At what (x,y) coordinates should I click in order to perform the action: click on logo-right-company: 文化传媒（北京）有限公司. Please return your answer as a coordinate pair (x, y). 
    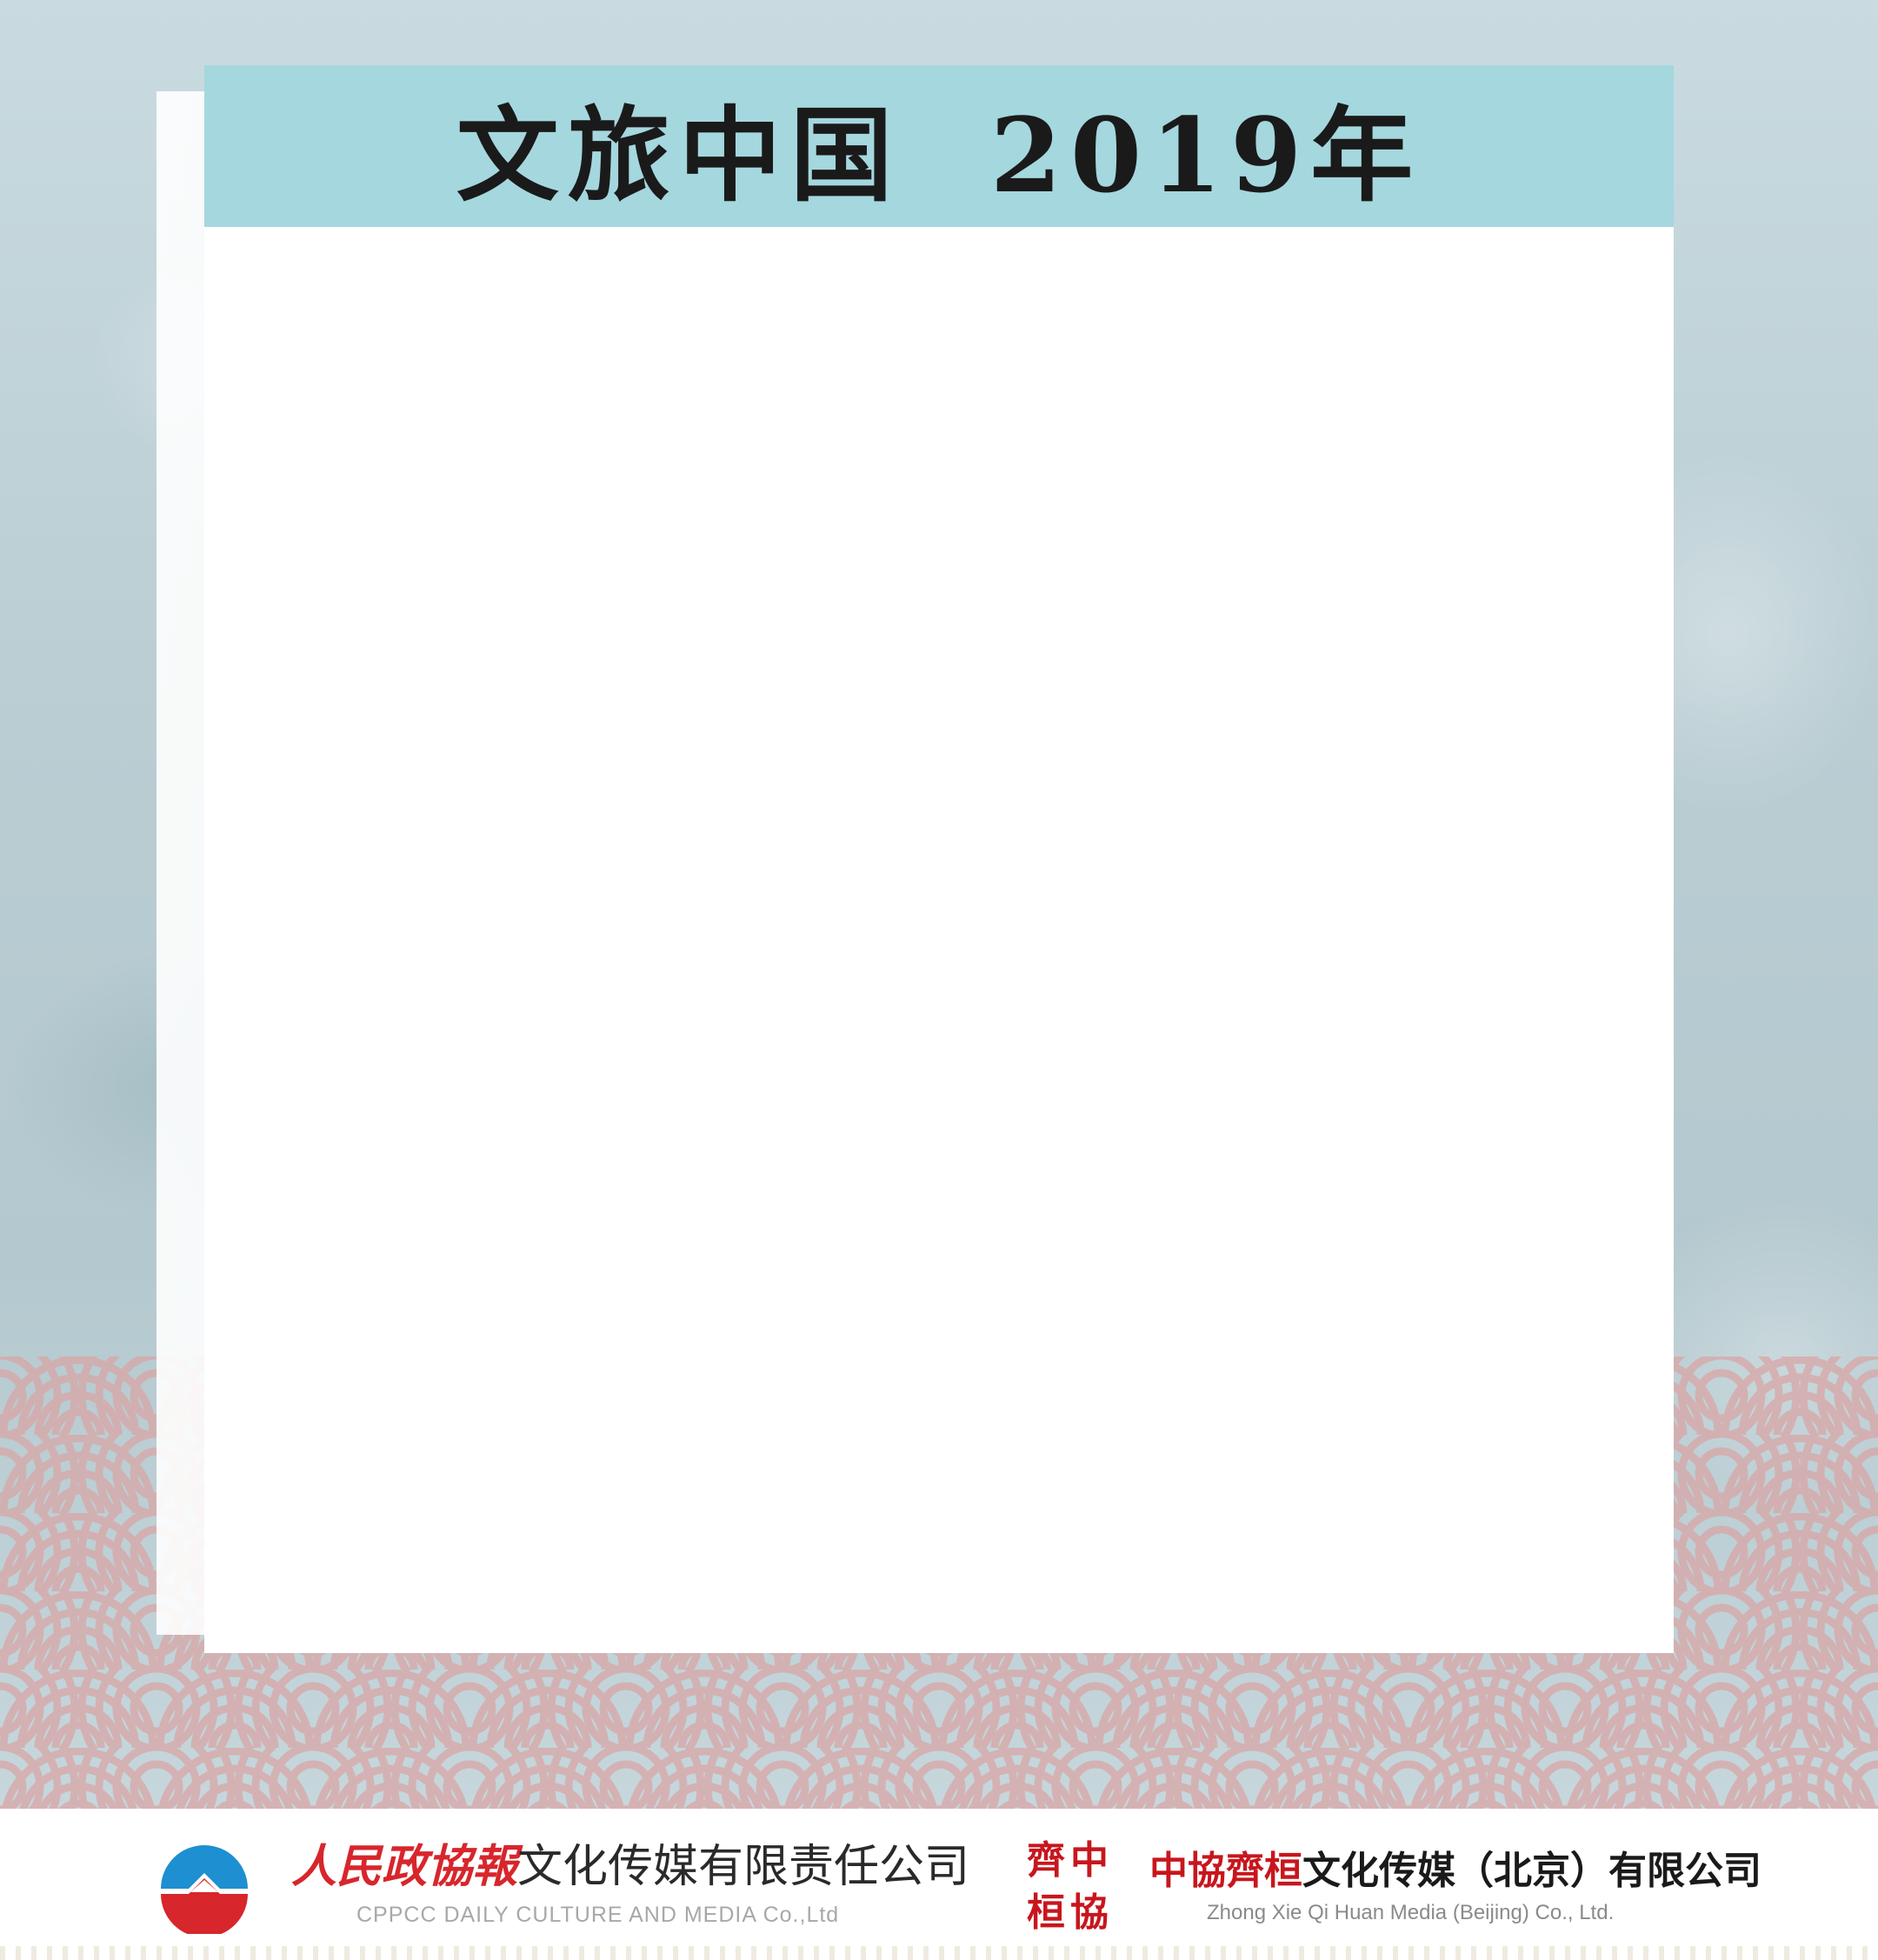
    Looking at the image, I should click on (1531, 1871).